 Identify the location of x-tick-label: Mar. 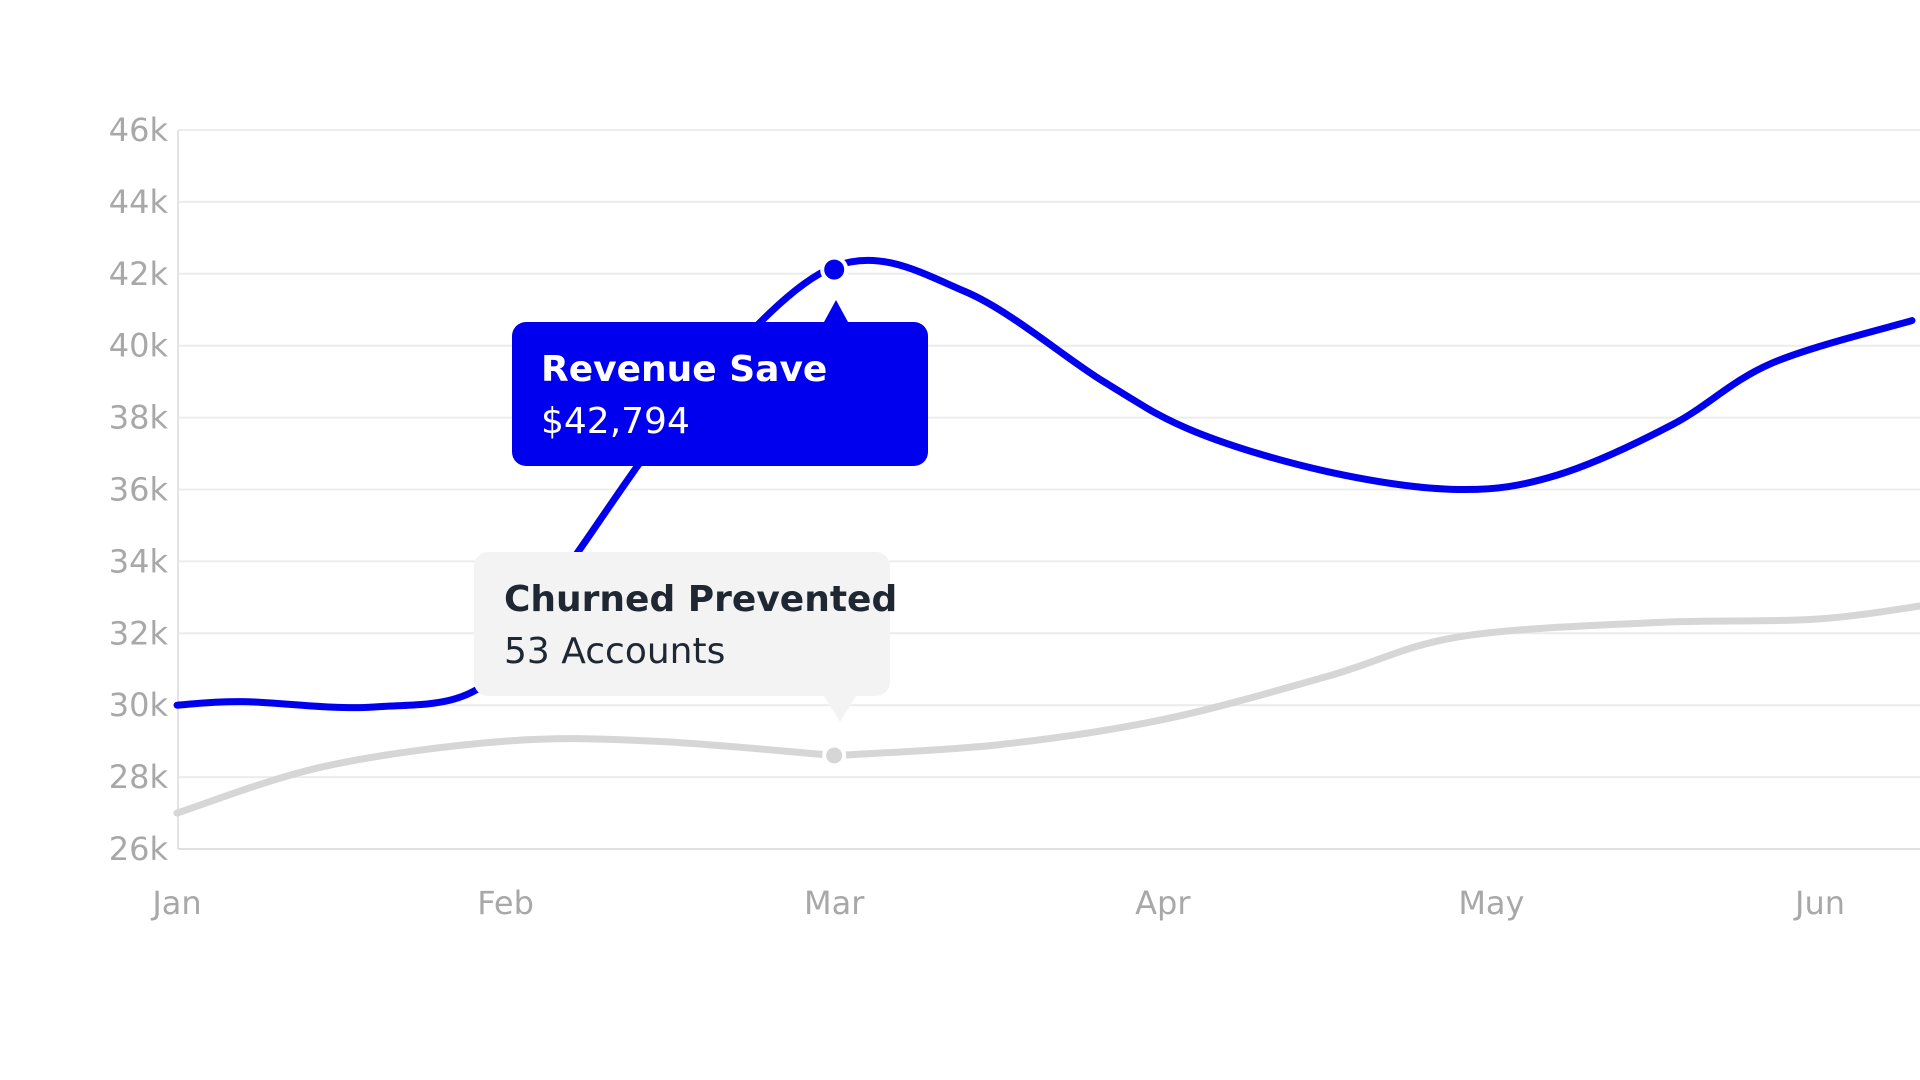
(834, 903).